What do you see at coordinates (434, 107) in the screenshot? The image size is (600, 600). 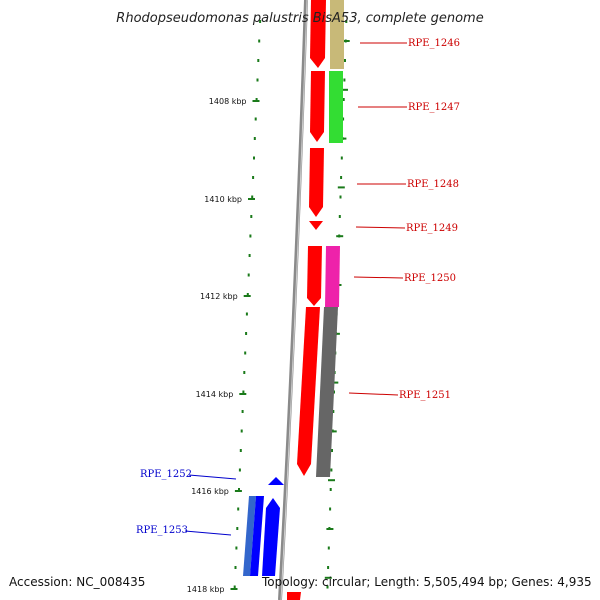 I see `gene-label-rpe-1247: RPE_1247` at bounding box center [434, 107].